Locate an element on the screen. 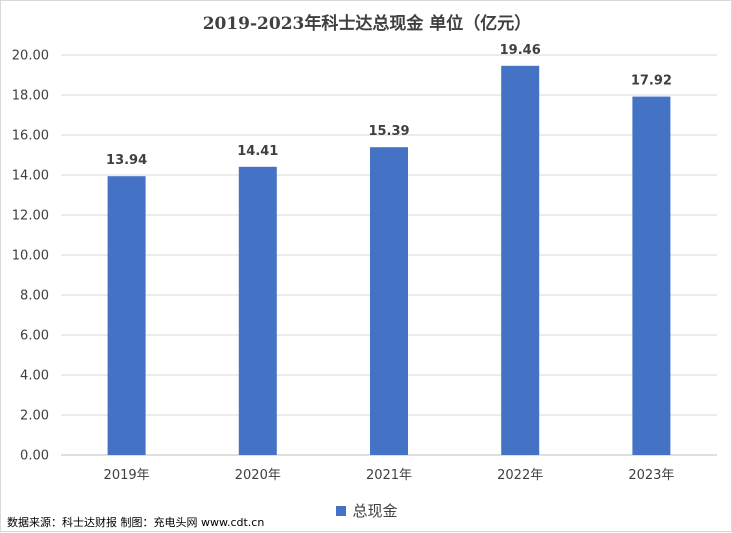 The height and width of the screenshot is (533, 732). y-tick-label: 0.00 is located at coordinates (34, 456).